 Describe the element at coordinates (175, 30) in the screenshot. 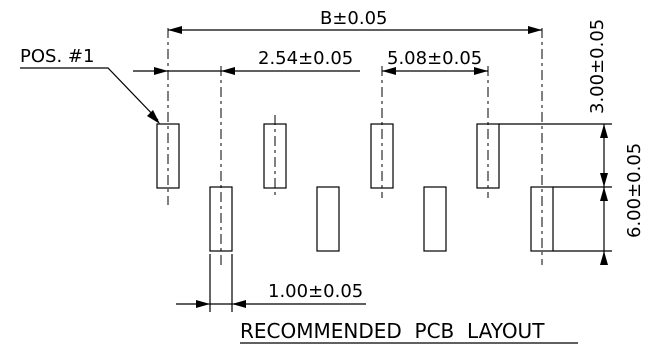

I see `dim-b-arrow-left` at that location.